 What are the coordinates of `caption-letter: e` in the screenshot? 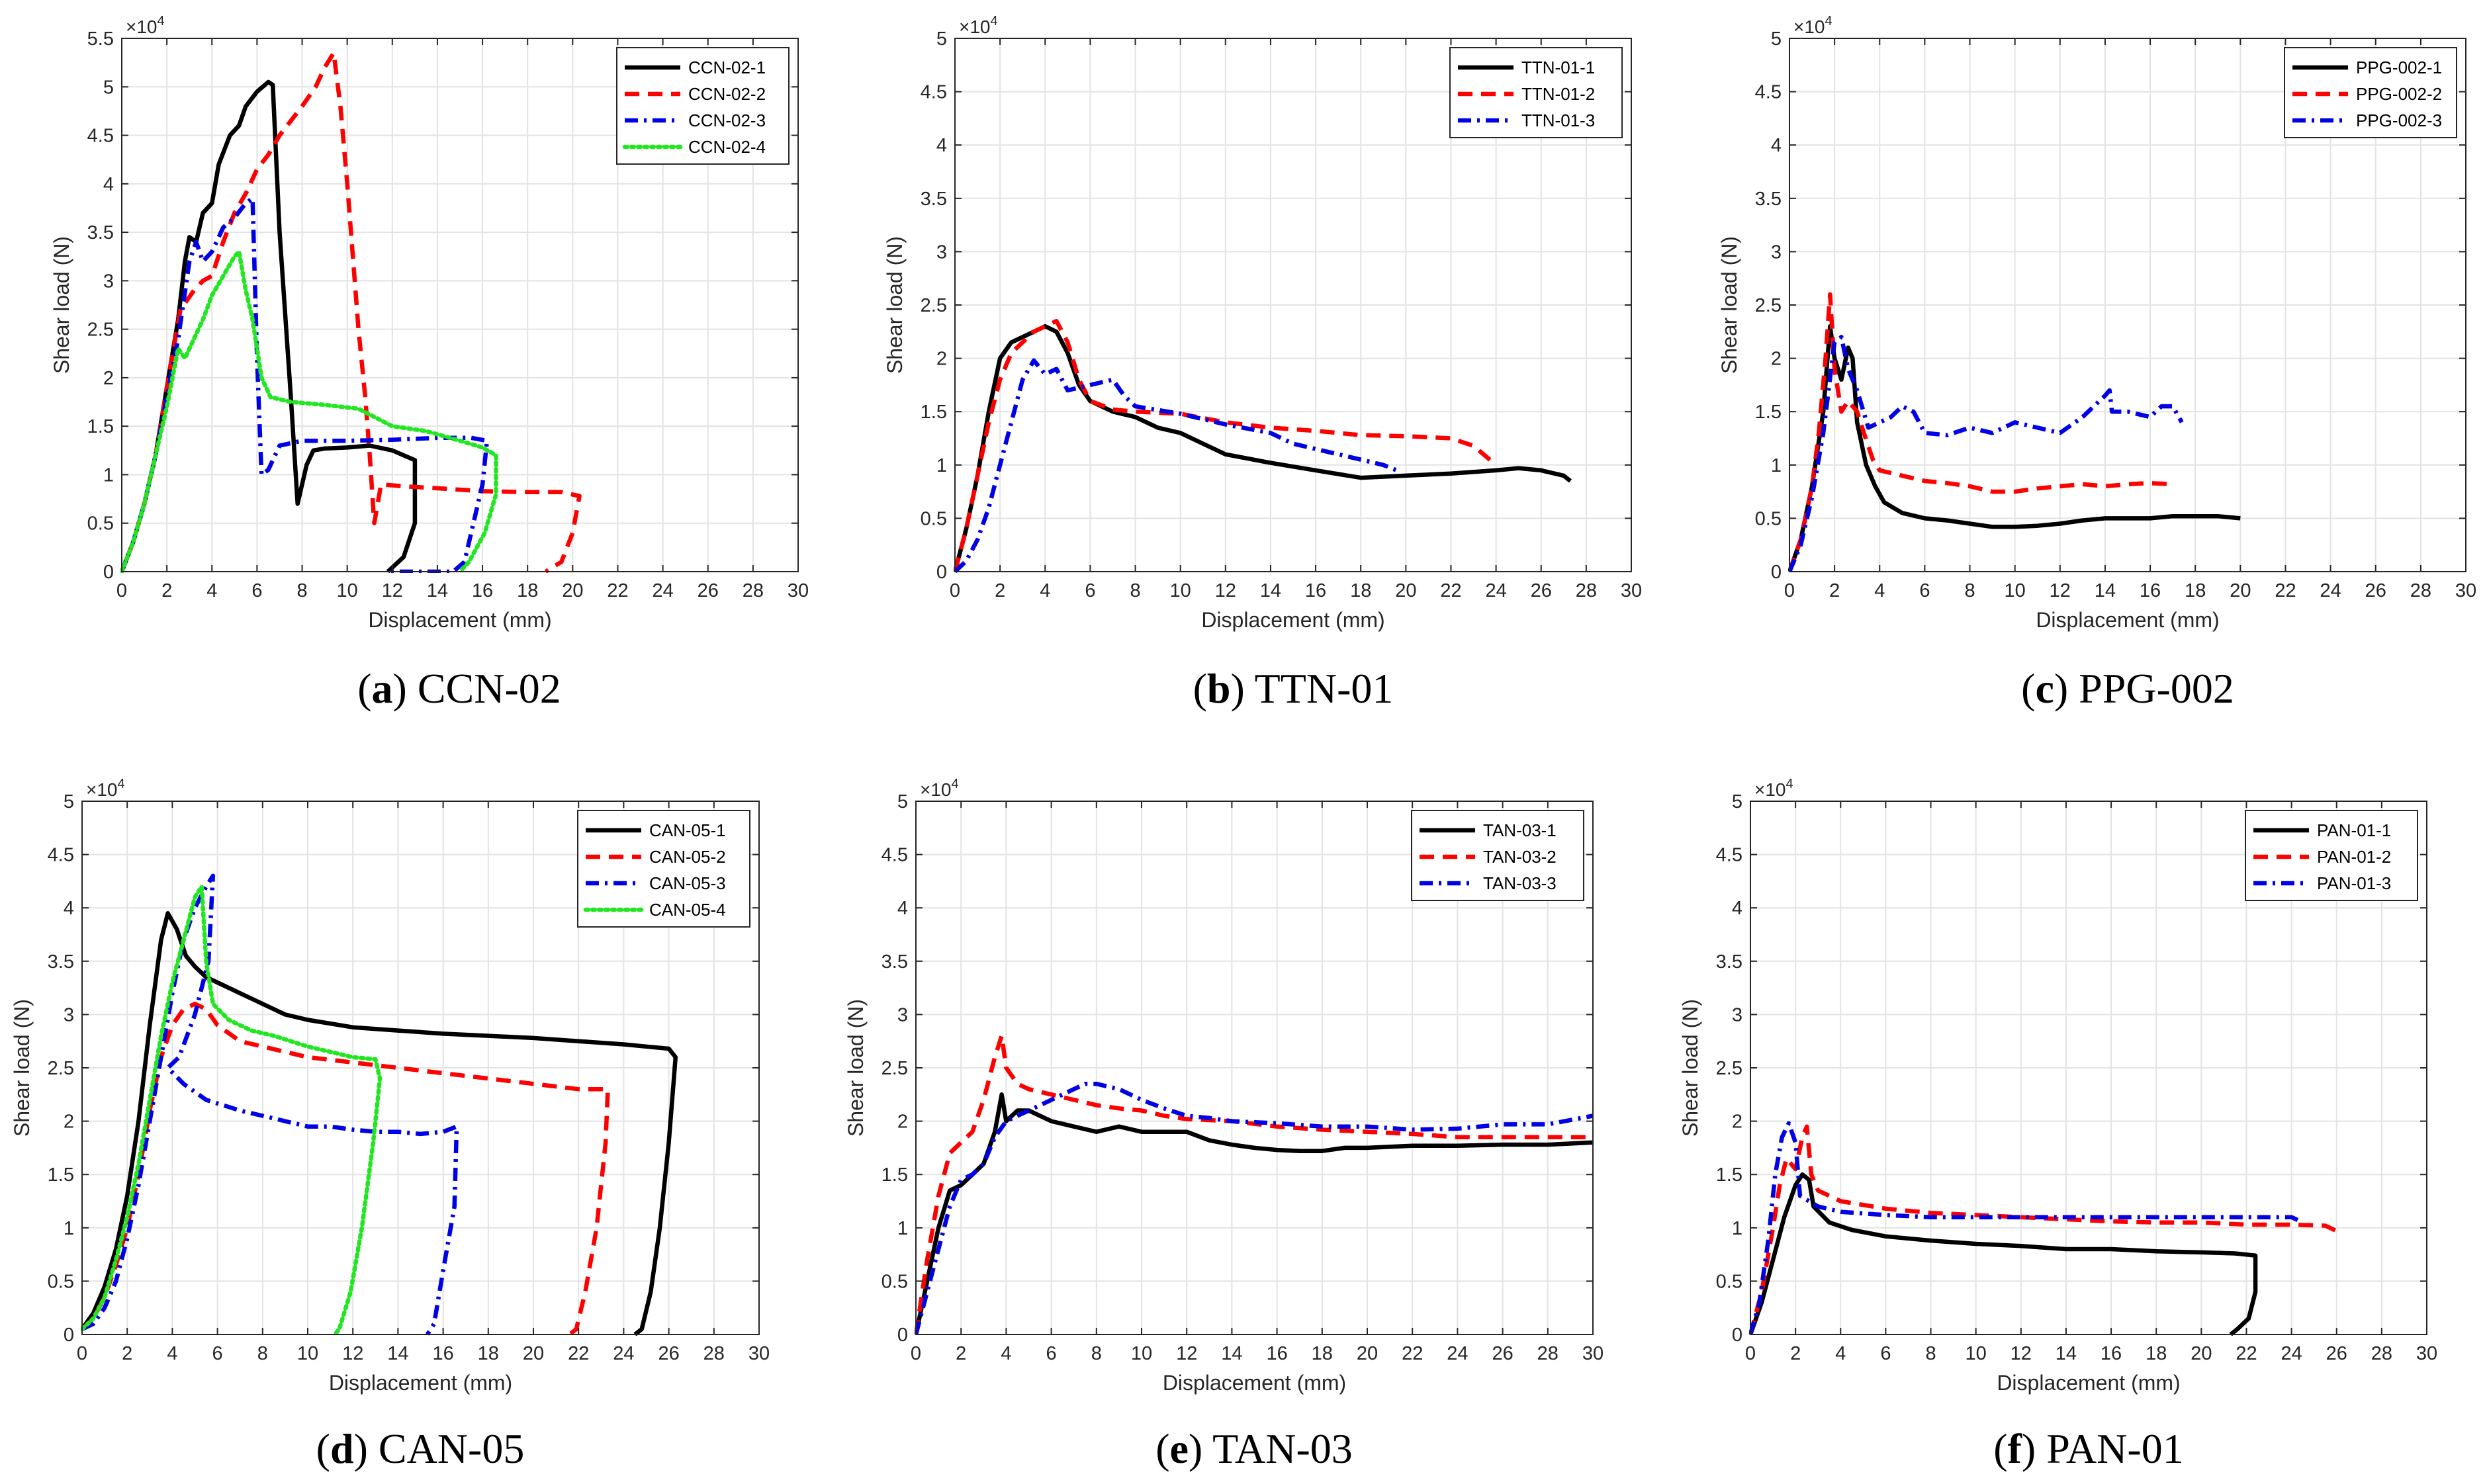 It's located at (1180, 1449).